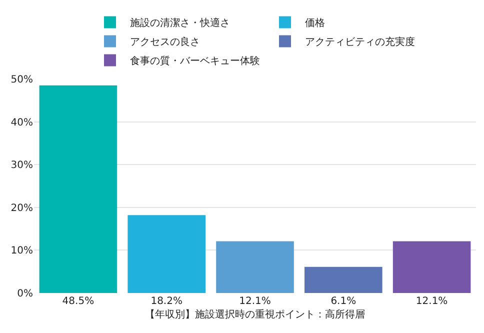 This screenshot has width=484, height=333. What do you see at coordinates (78, 301) in the screenshot?
I see `data-label: 48.5%` at bounding box center [78, 301].